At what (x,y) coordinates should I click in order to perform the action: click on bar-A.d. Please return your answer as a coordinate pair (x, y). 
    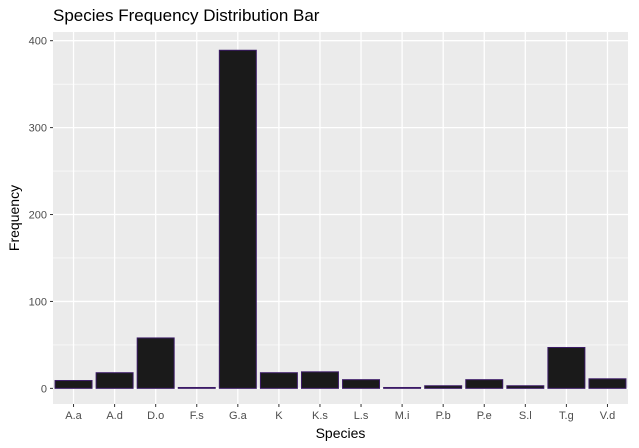
    Looking at the image, I should click on (114, 380).